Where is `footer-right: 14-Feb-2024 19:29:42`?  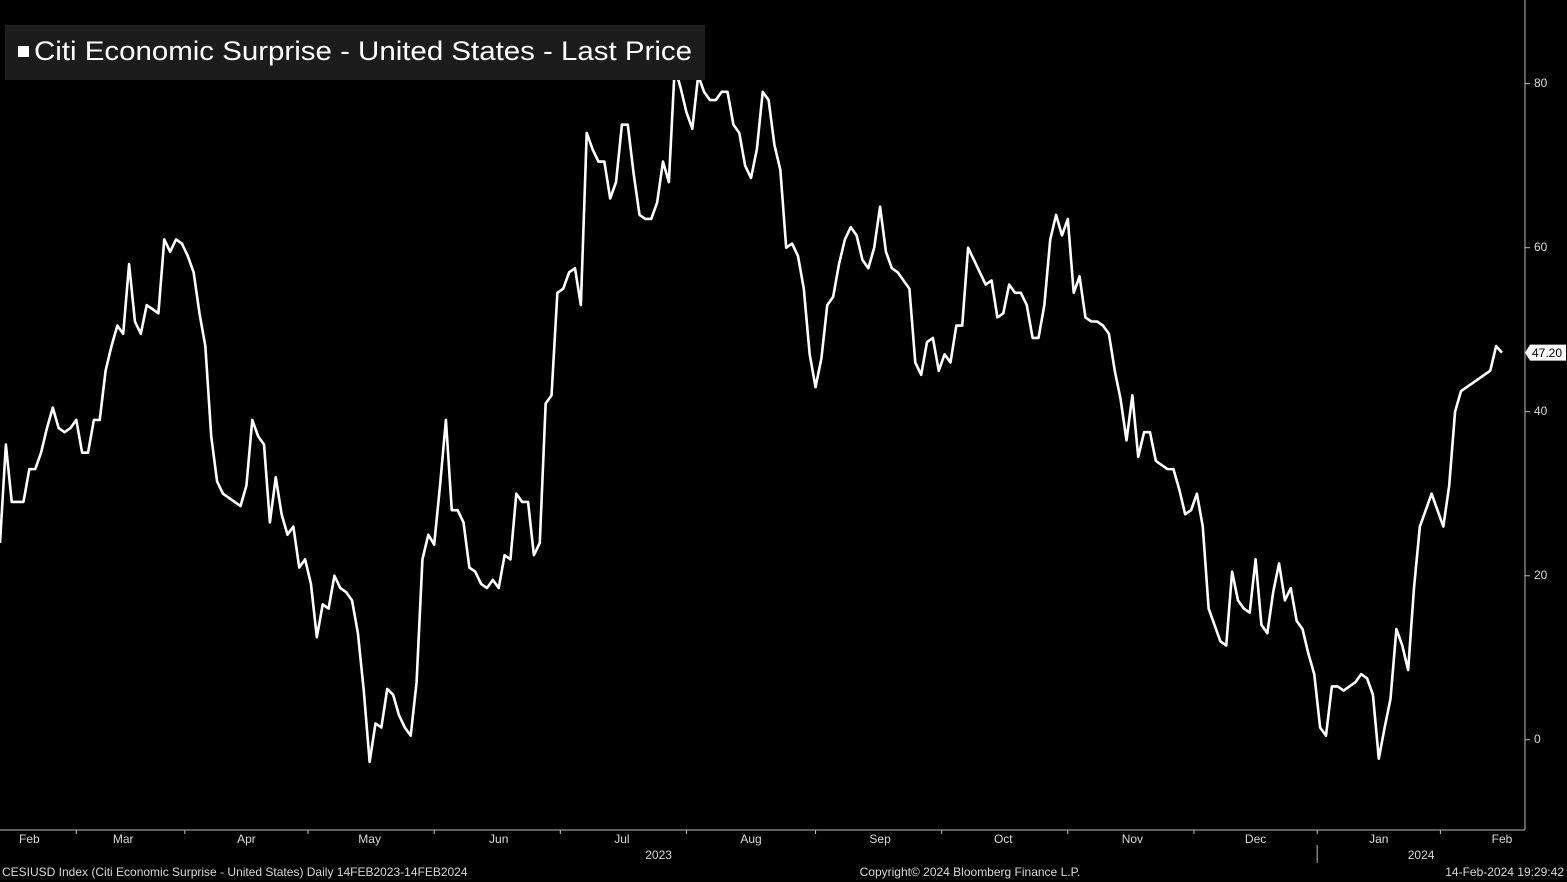
footer-right: 14-Feb-2024 19:29:42 is located at coordinates (1504, 872).